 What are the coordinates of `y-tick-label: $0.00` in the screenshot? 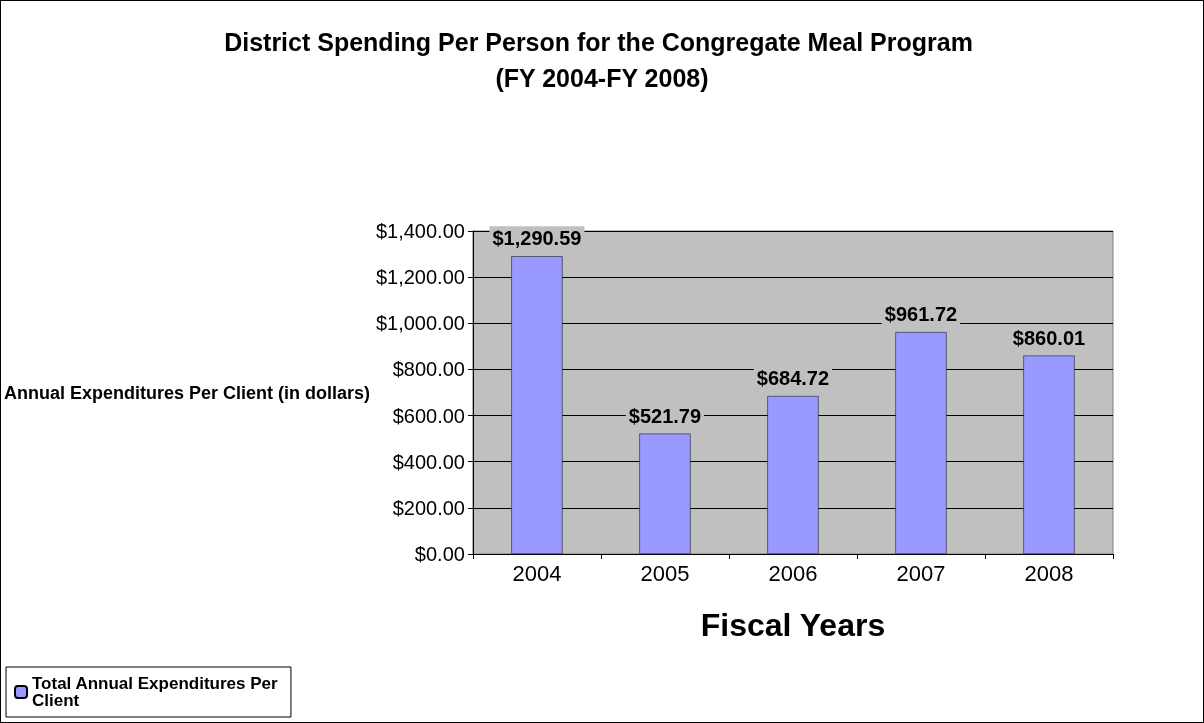 It's located at (439, 554).